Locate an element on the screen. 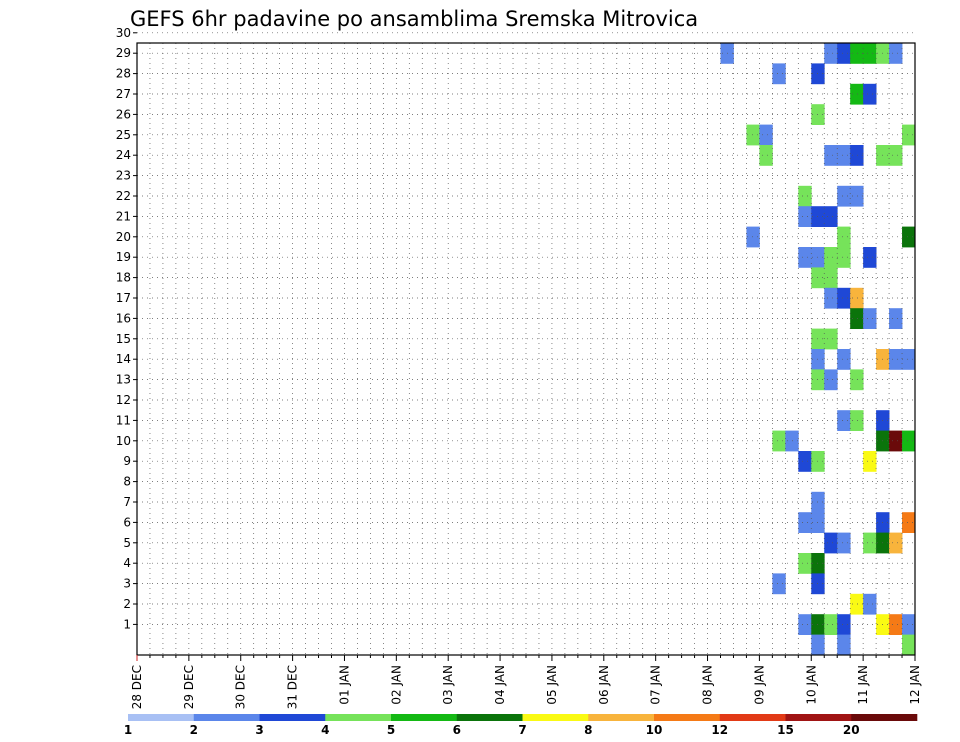 This screenshot has height=742, width=960. y-tick-label: 14 is located at coordinates (123, 359).